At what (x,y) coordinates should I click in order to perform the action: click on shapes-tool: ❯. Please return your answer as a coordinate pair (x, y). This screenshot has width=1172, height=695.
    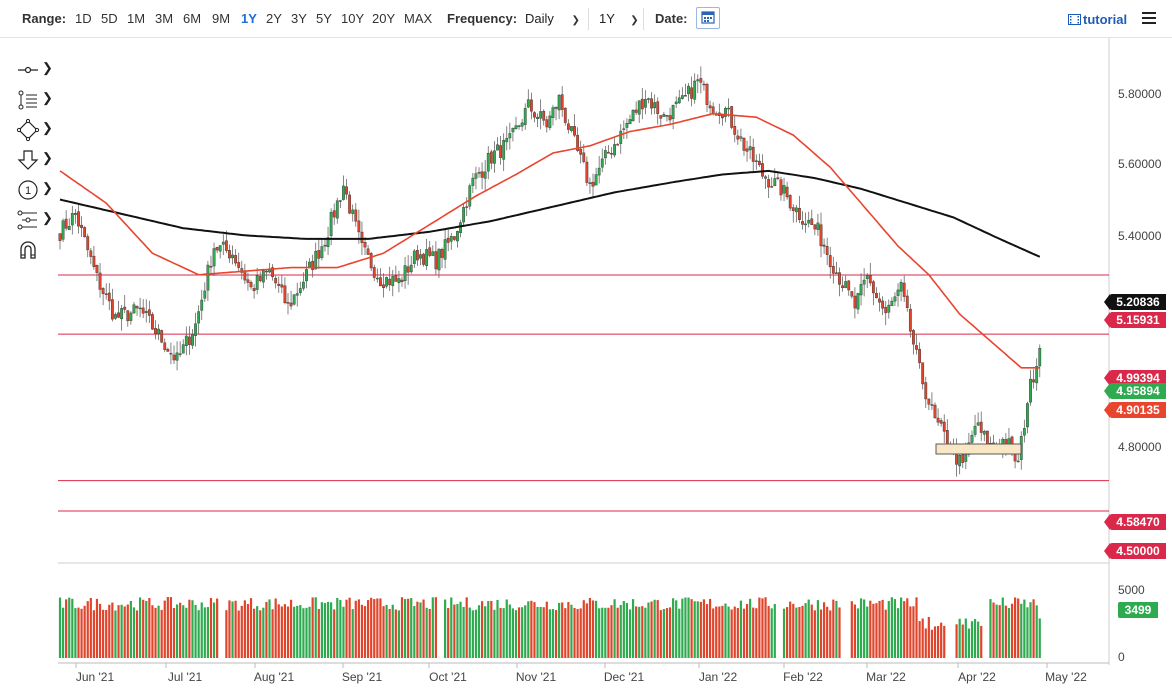
    Looking at the image, I should click on (34, 131).